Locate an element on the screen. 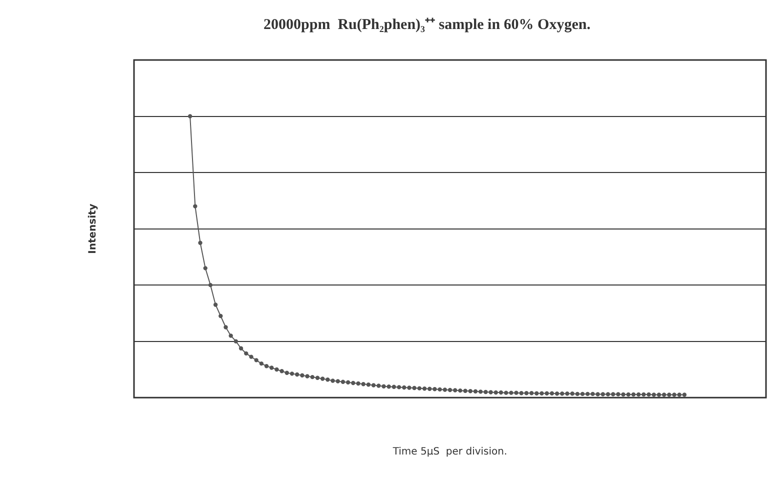  x-axis-title: Time 5µS per division. is located at coordinates (450, 452).